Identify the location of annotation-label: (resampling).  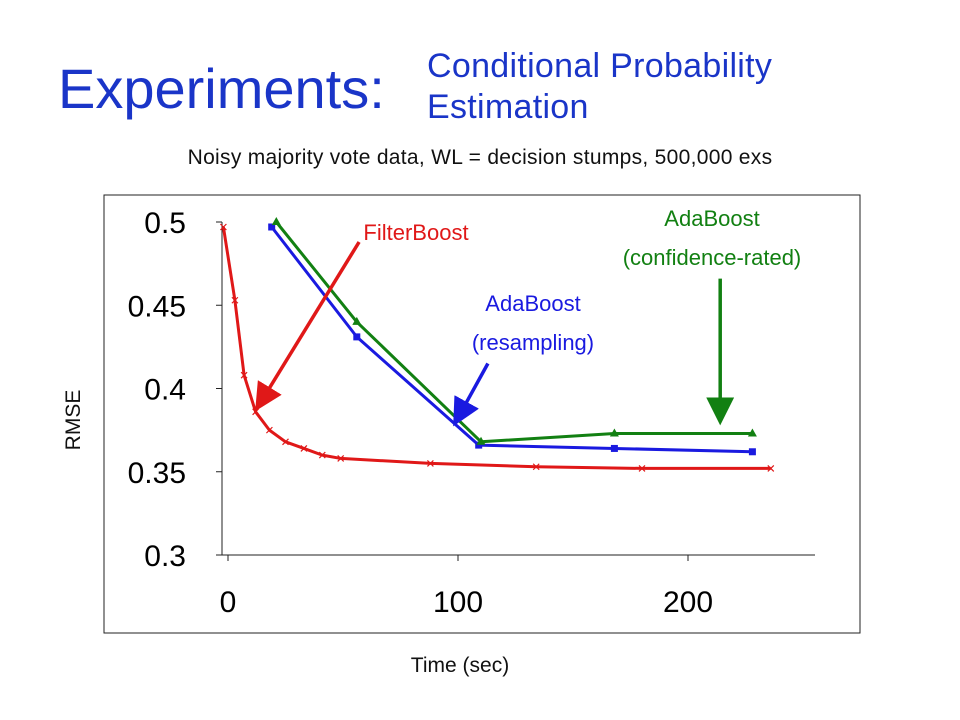
(533, 342).